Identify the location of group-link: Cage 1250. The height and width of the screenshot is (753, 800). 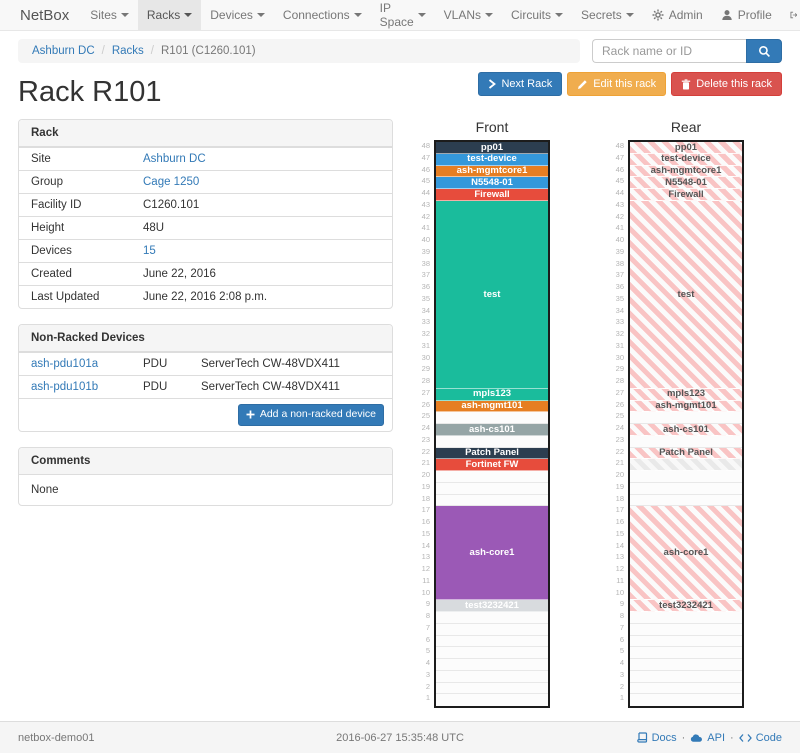
(171, 182).